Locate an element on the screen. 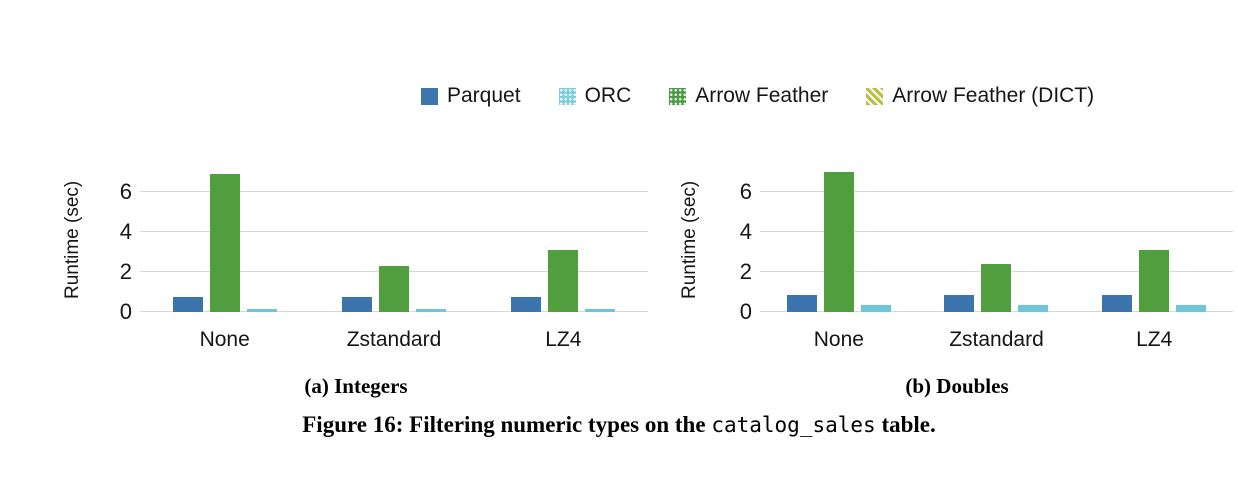  orc-swatch-icon is located at coordinates (567, 96).